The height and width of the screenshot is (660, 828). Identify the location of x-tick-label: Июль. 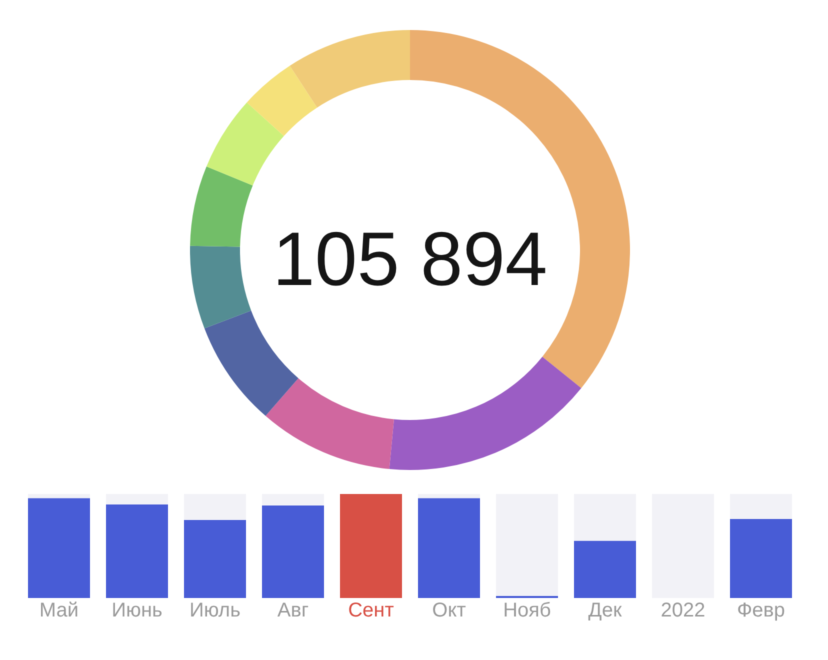
(215, 611).